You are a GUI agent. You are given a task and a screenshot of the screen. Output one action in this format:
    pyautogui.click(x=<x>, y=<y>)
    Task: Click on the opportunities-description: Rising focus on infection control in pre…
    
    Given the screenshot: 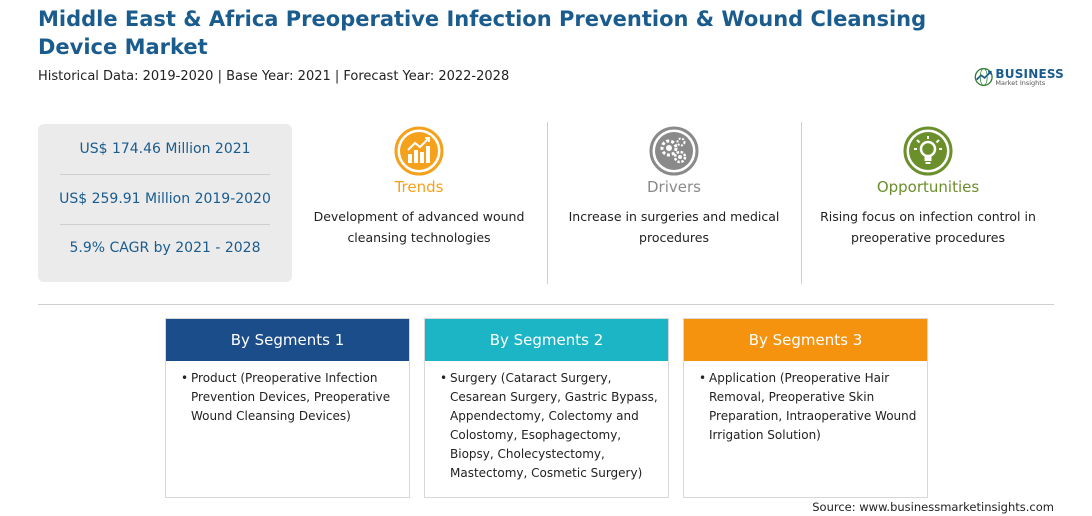 What is the action you would take?
    pyautogui.click(x=928, y=227)
    